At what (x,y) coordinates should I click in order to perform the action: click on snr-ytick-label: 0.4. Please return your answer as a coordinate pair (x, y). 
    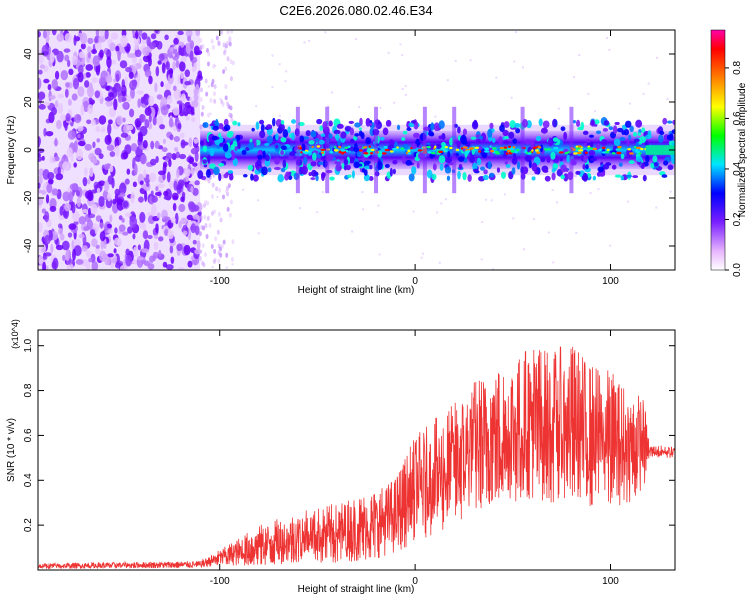
    Looking at the image, I should click on (28, 480).